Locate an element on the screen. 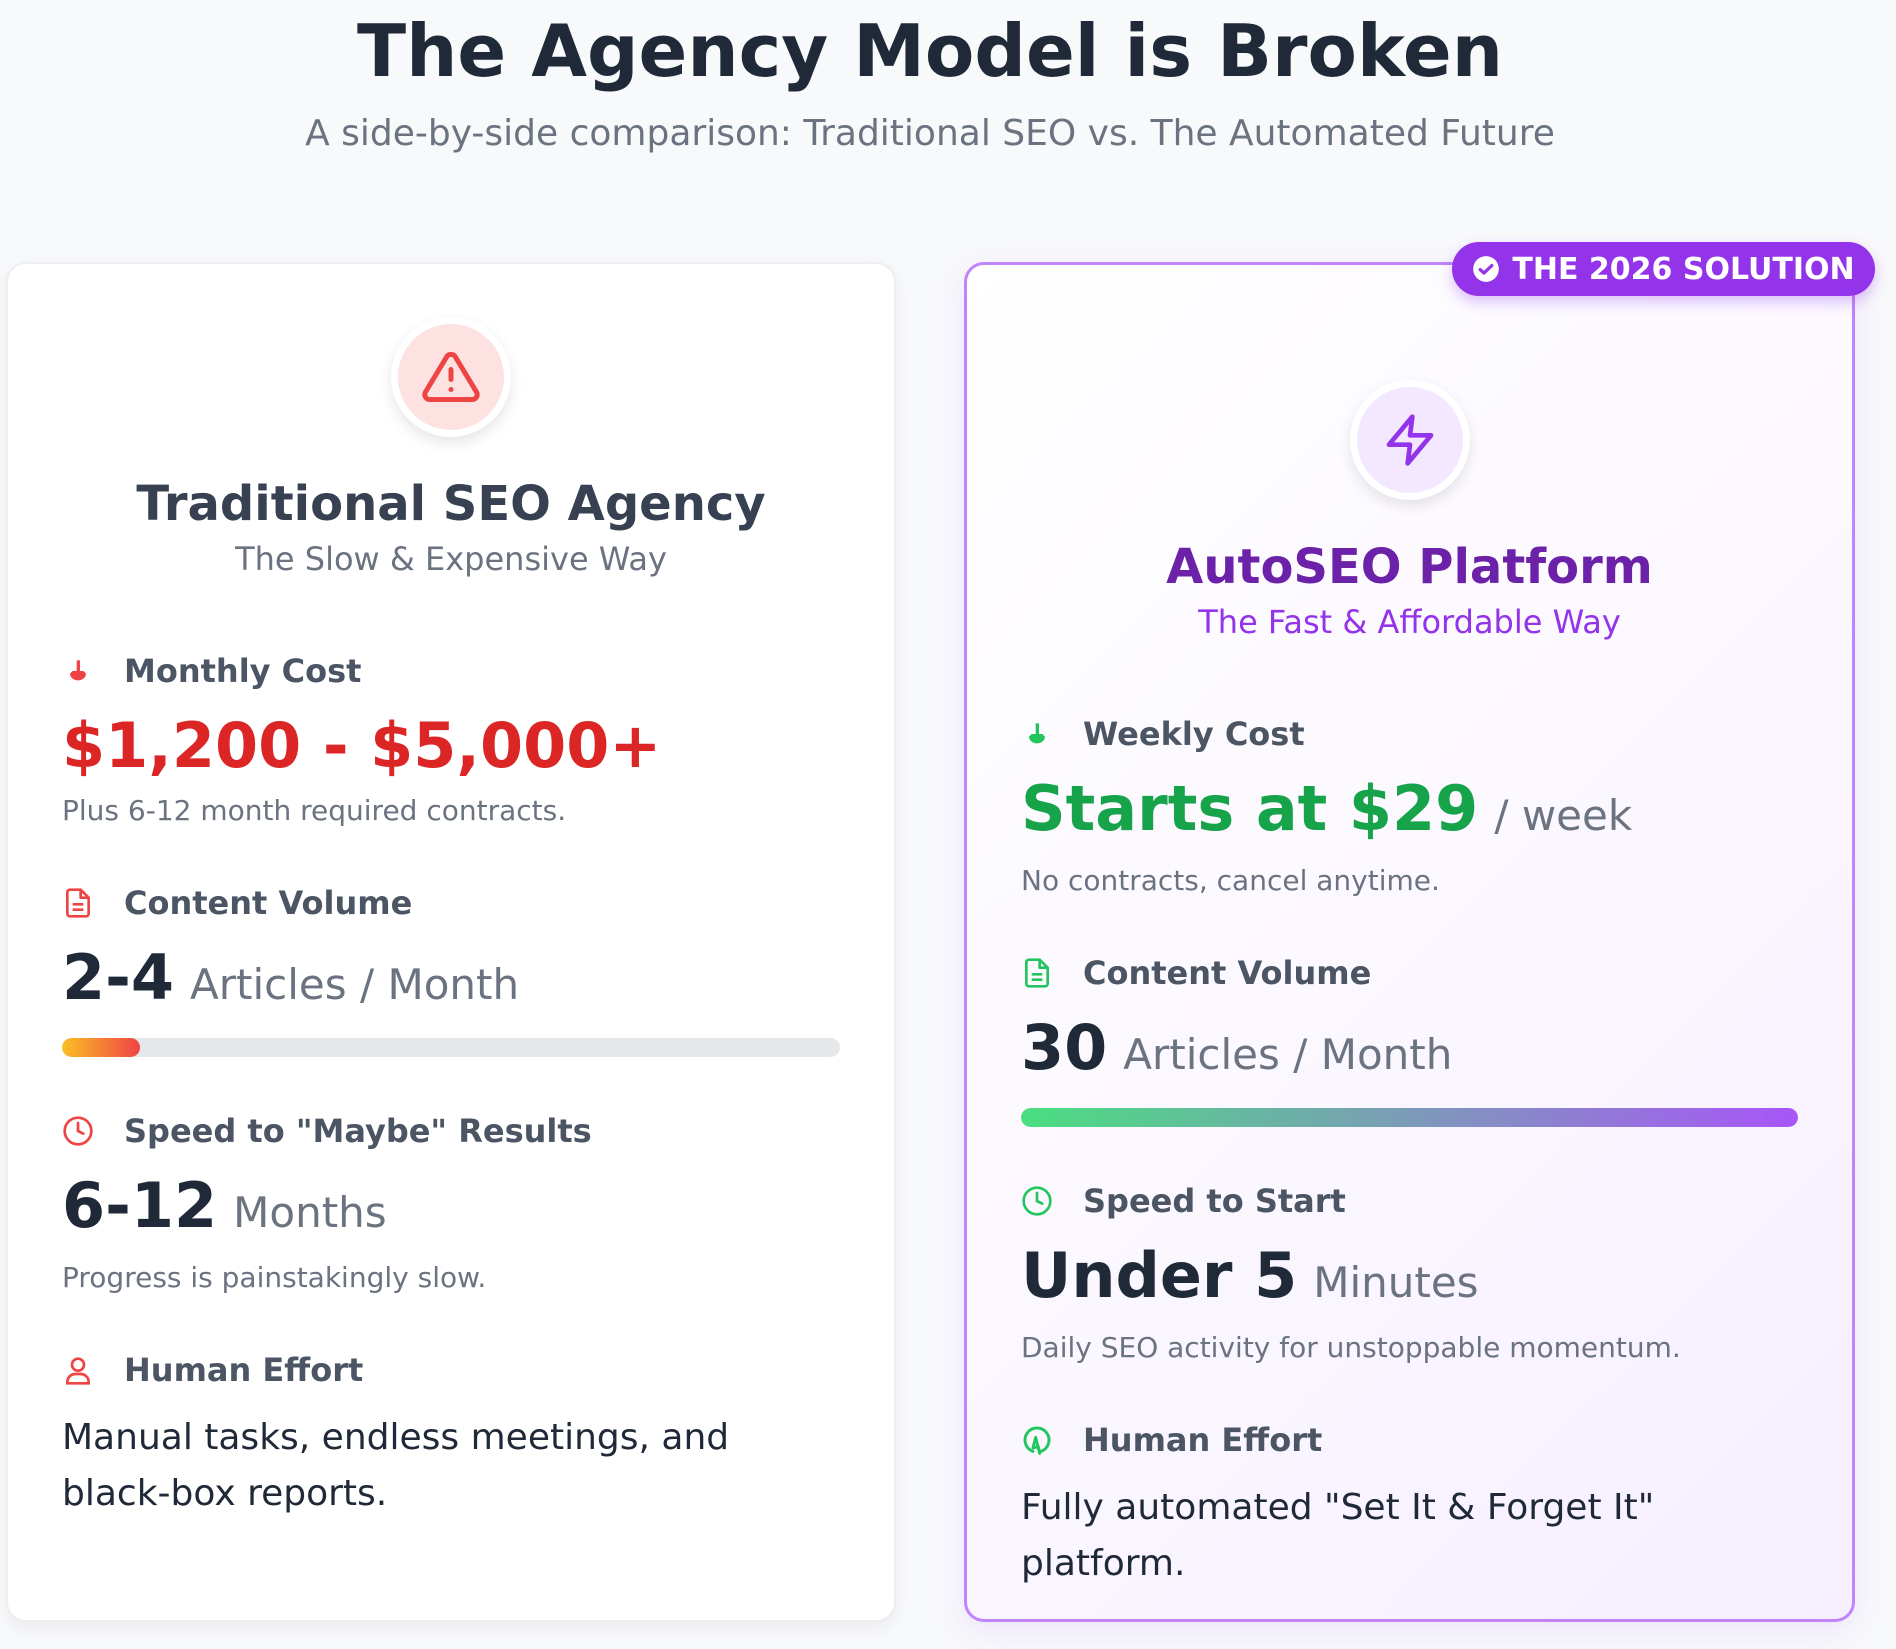 The image size is (1896, 1649). monthly-cost-label: Monthly Cost is located at coordinates (451, 671).